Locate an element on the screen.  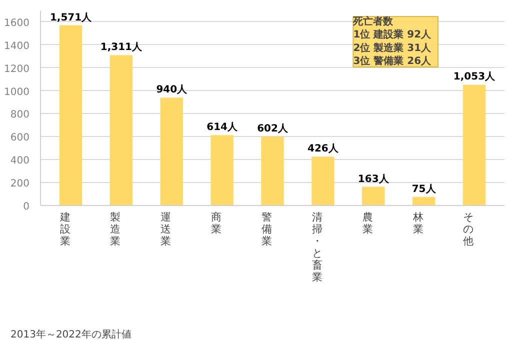
x-tick-label: 清掃・と畜業 is located at coordinates (317, 247).